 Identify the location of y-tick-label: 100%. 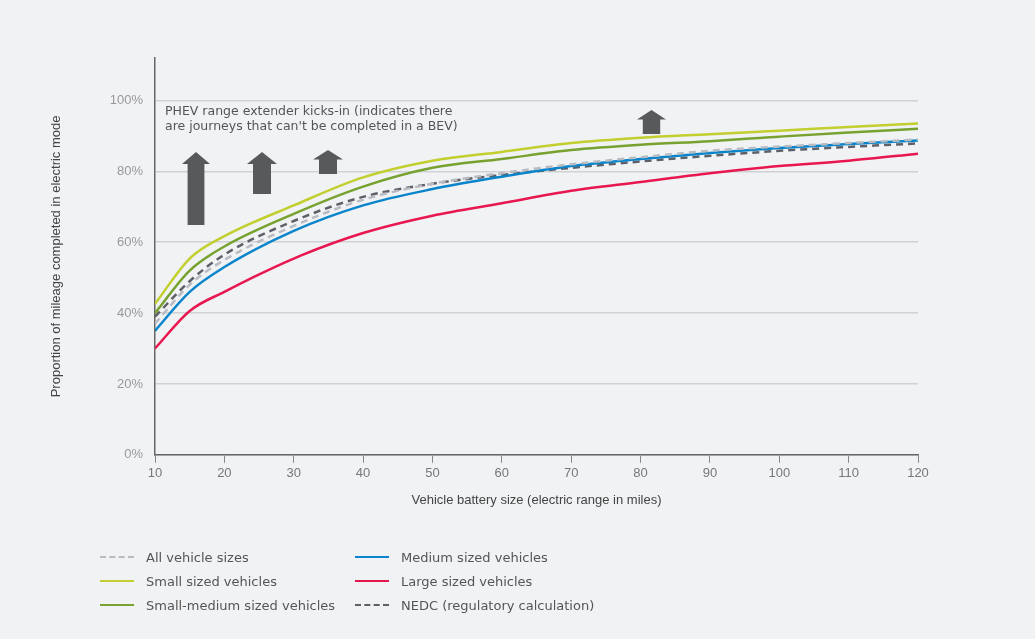
(126, 100).